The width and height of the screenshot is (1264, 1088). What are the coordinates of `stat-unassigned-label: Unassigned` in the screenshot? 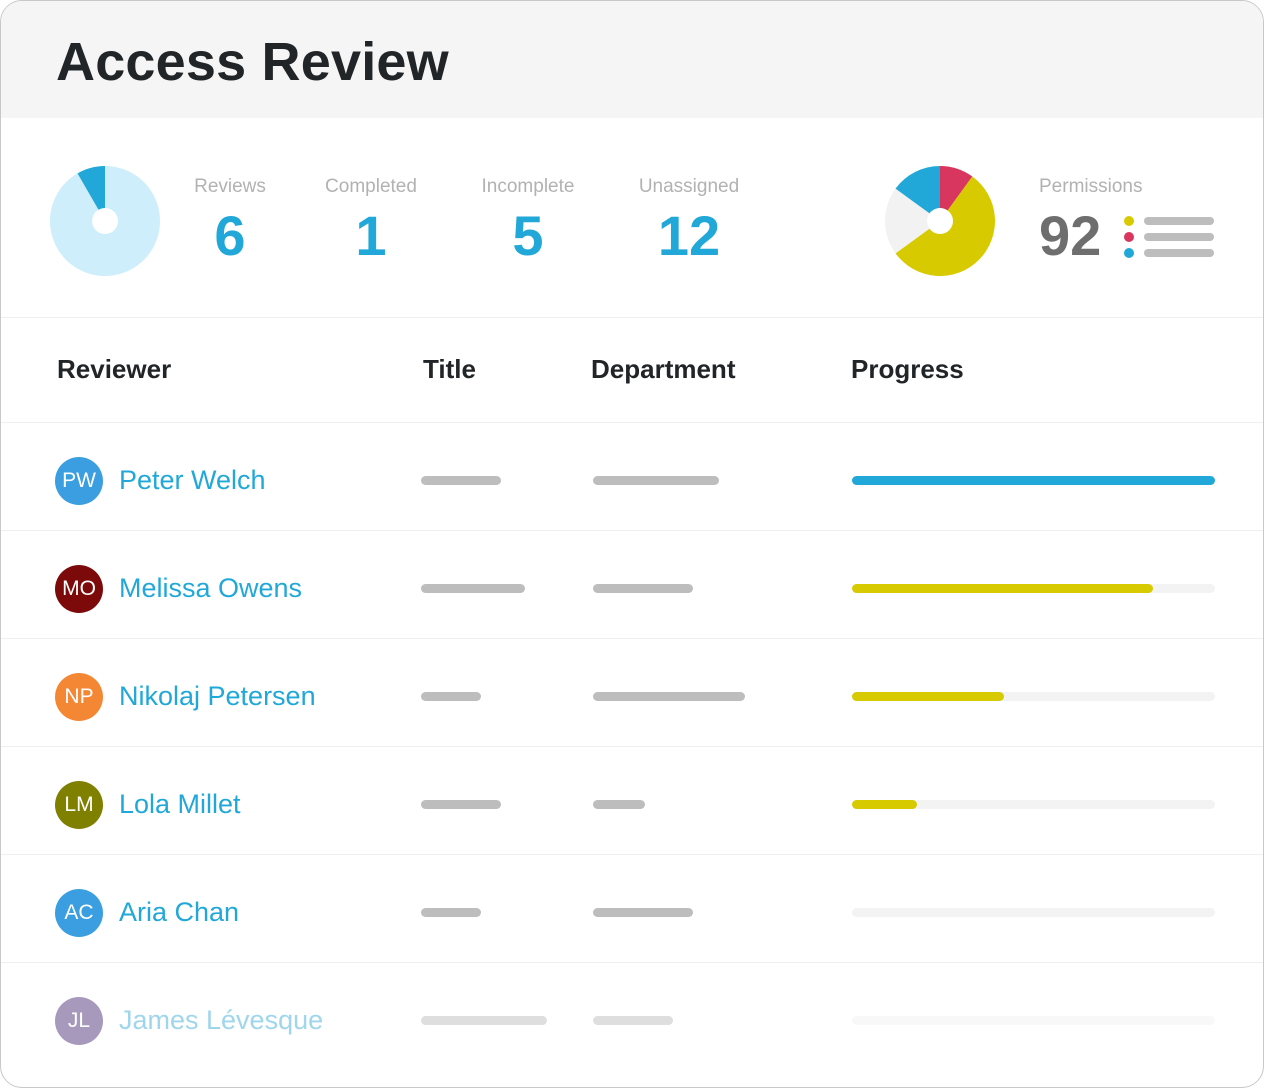 It's located at (689, 186).